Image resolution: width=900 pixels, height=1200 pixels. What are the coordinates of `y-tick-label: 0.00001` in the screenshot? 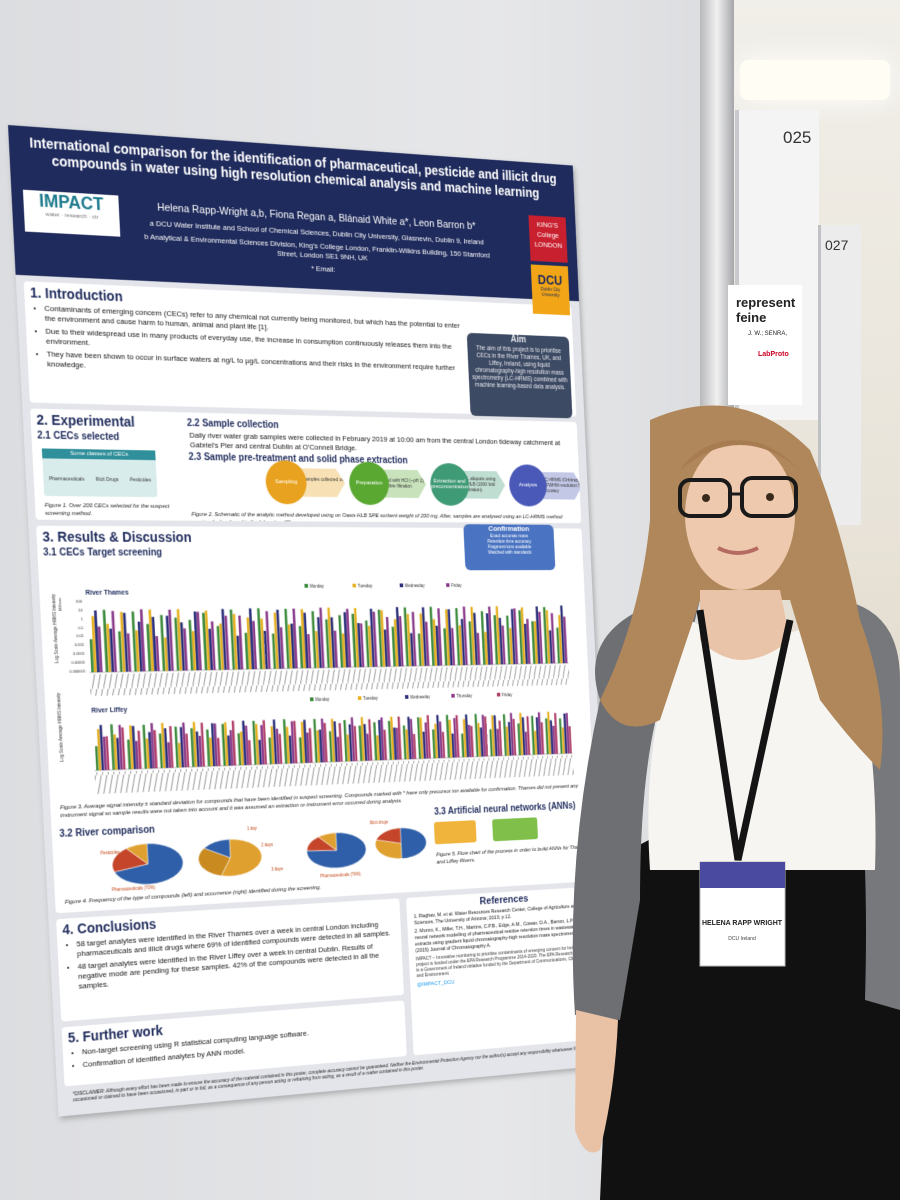 It's located at (78, 662).